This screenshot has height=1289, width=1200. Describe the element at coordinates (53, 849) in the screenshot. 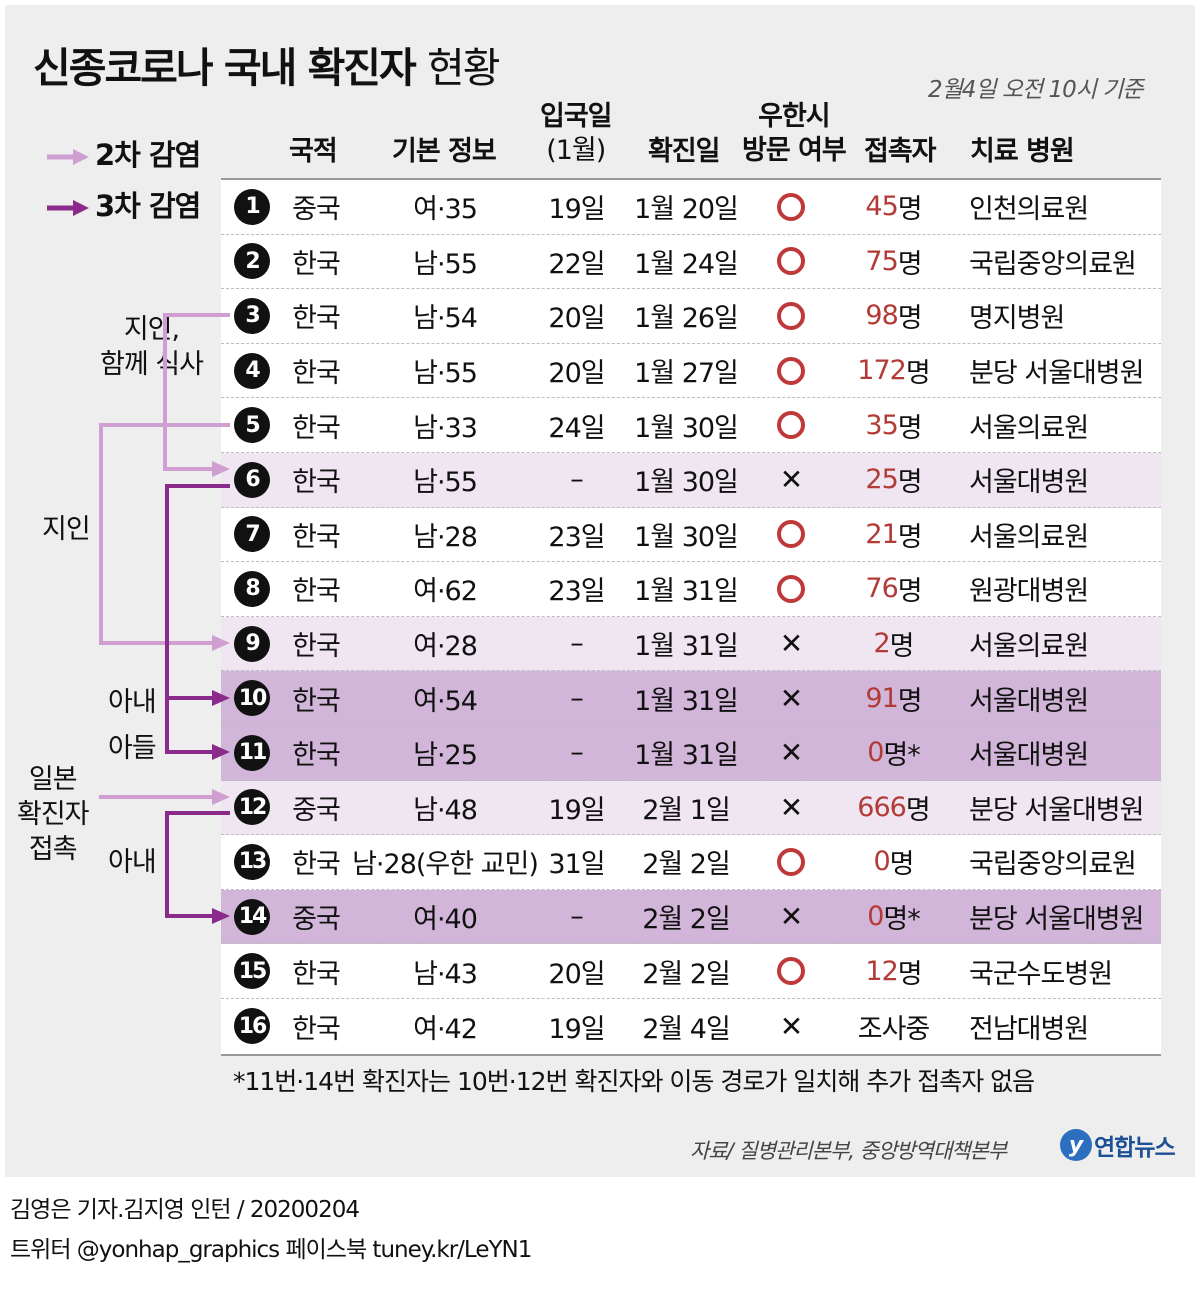

I see `relation-label: 접촉` at that location.